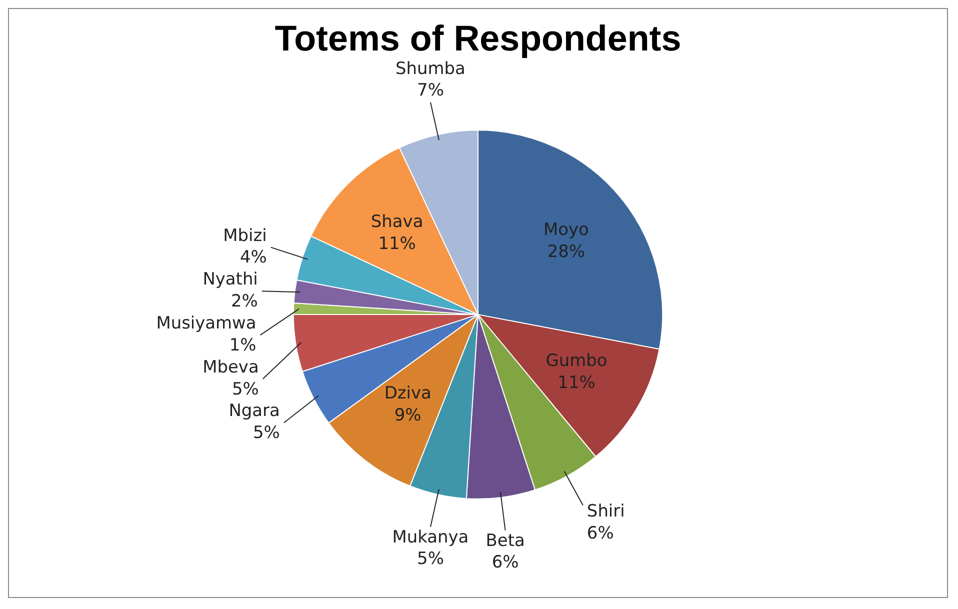 The height and width of the screenshot is (609, 958). Describe the element at coordinates (397, 221) in the screenshot. I see `slice-label: Shava` at that location.